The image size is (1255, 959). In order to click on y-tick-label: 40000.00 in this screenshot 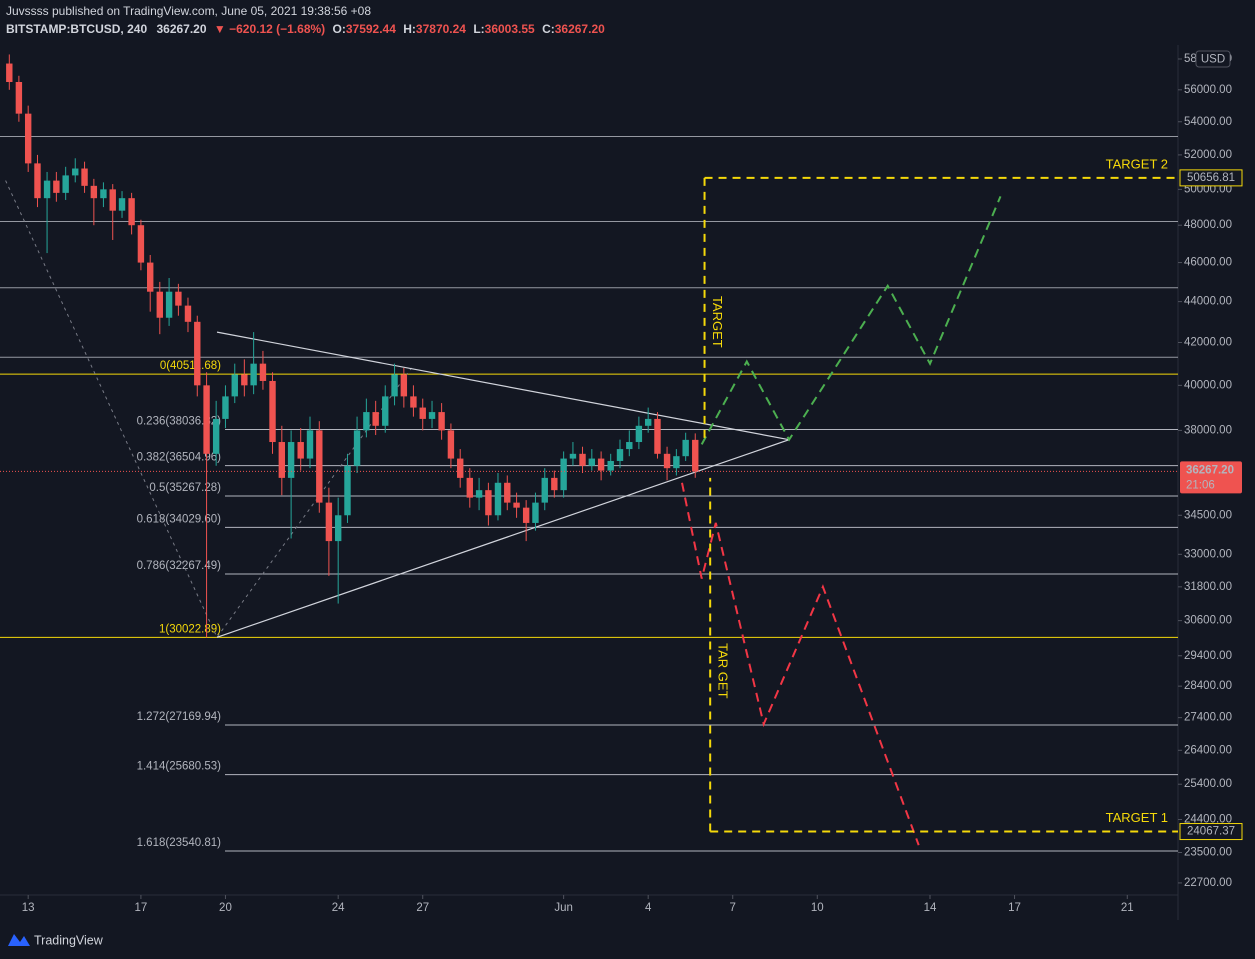, I will do `click(1208, 385)`.